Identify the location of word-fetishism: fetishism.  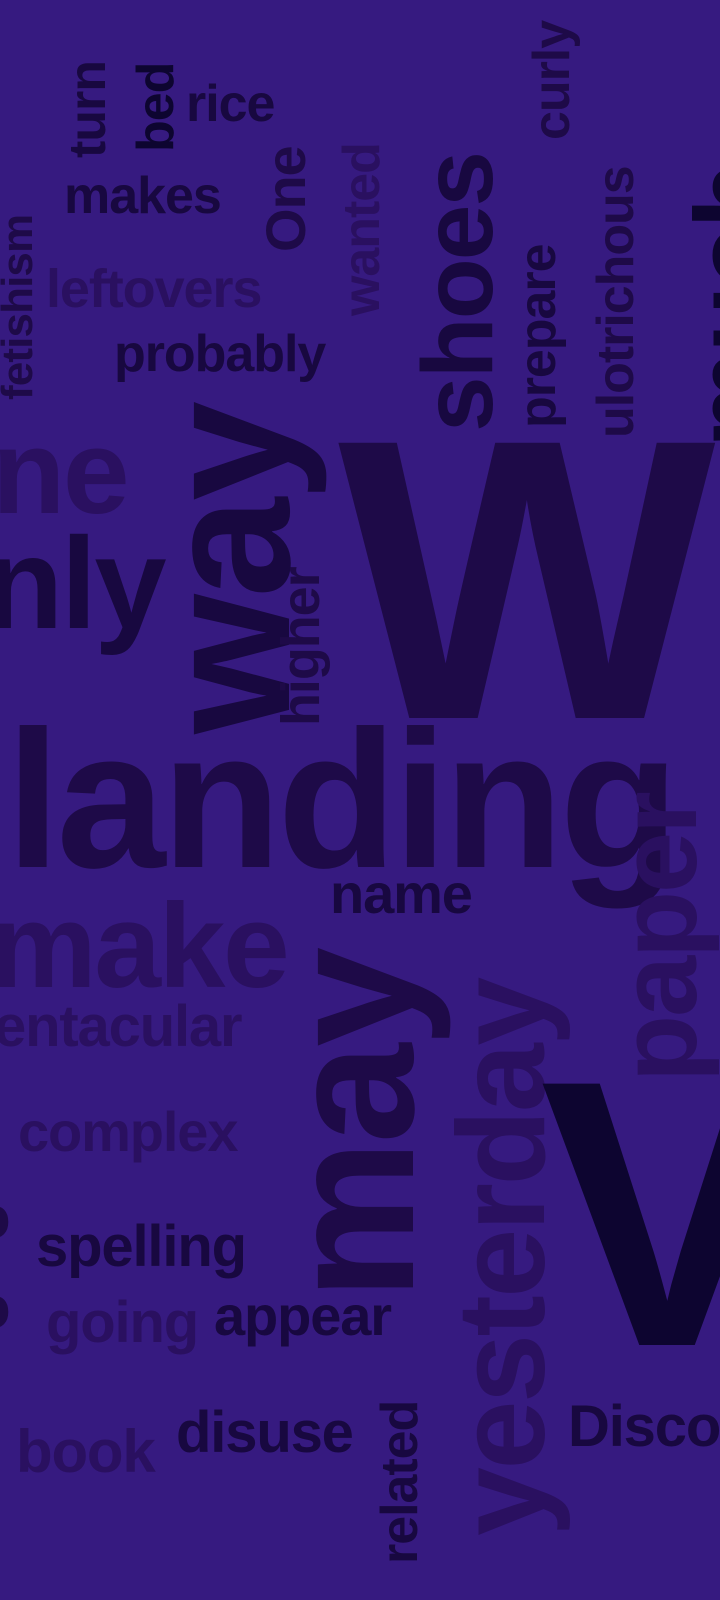
(21, 307).